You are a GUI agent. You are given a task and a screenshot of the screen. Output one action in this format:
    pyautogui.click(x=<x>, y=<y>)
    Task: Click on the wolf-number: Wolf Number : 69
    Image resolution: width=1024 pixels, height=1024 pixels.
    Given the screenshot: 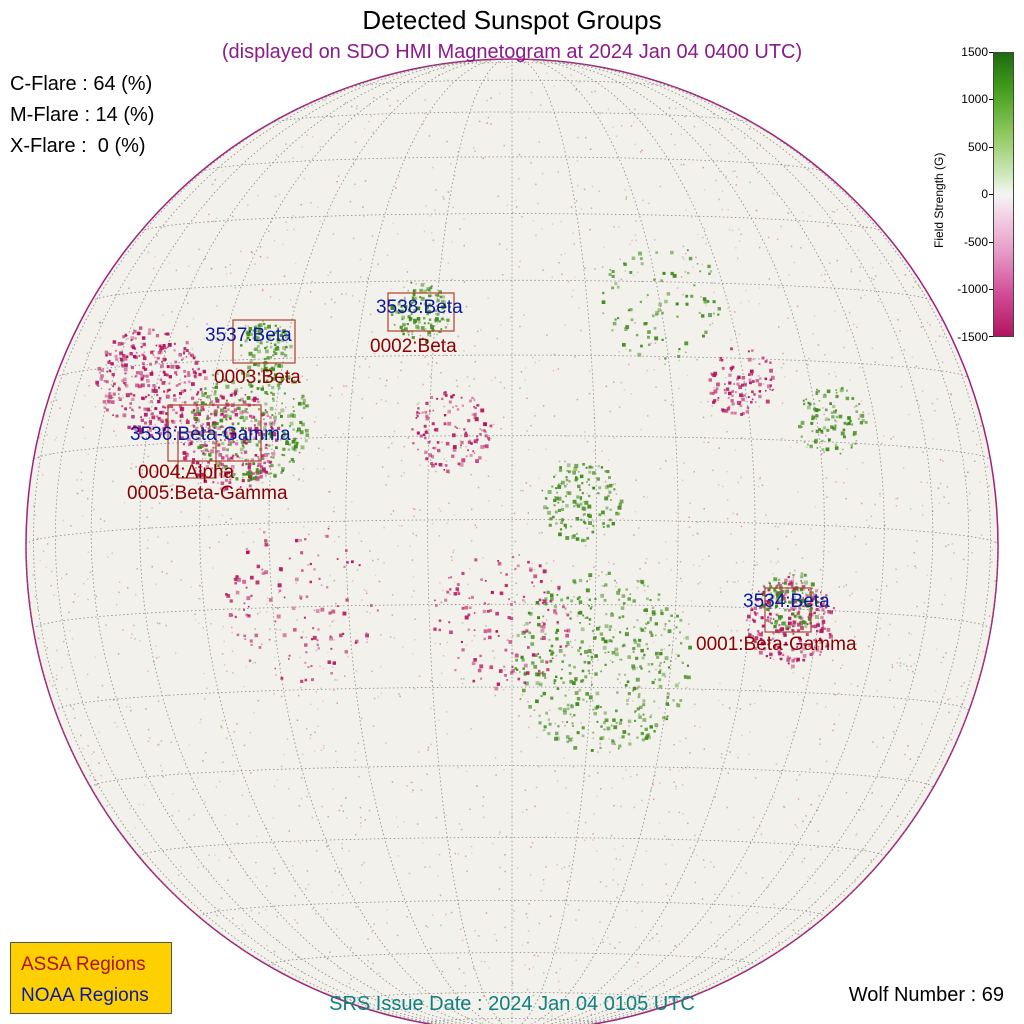 What is the action you would take?
    pyautogui.click(x=926, y=995)
    